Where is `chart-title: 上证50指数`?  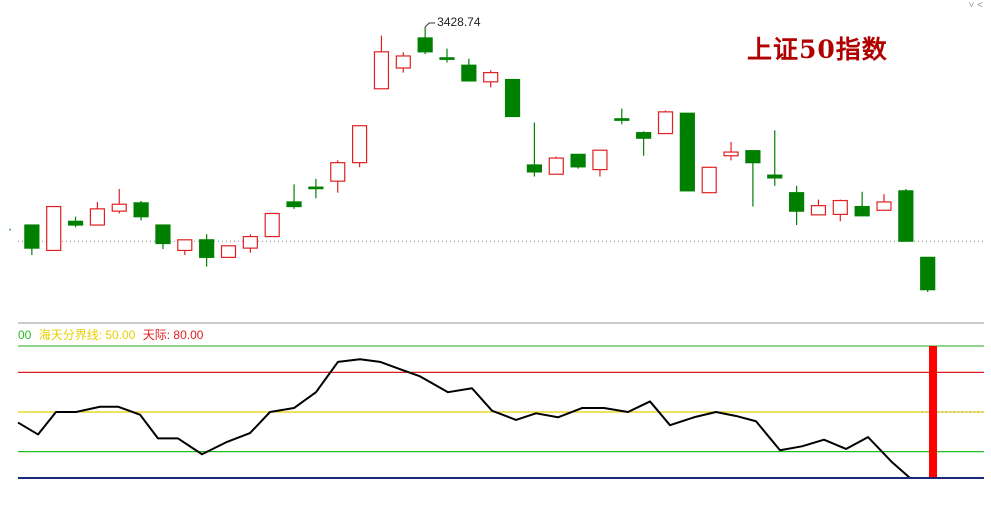
chart-title: 上证50指数 is located at coordinates (817, 49).